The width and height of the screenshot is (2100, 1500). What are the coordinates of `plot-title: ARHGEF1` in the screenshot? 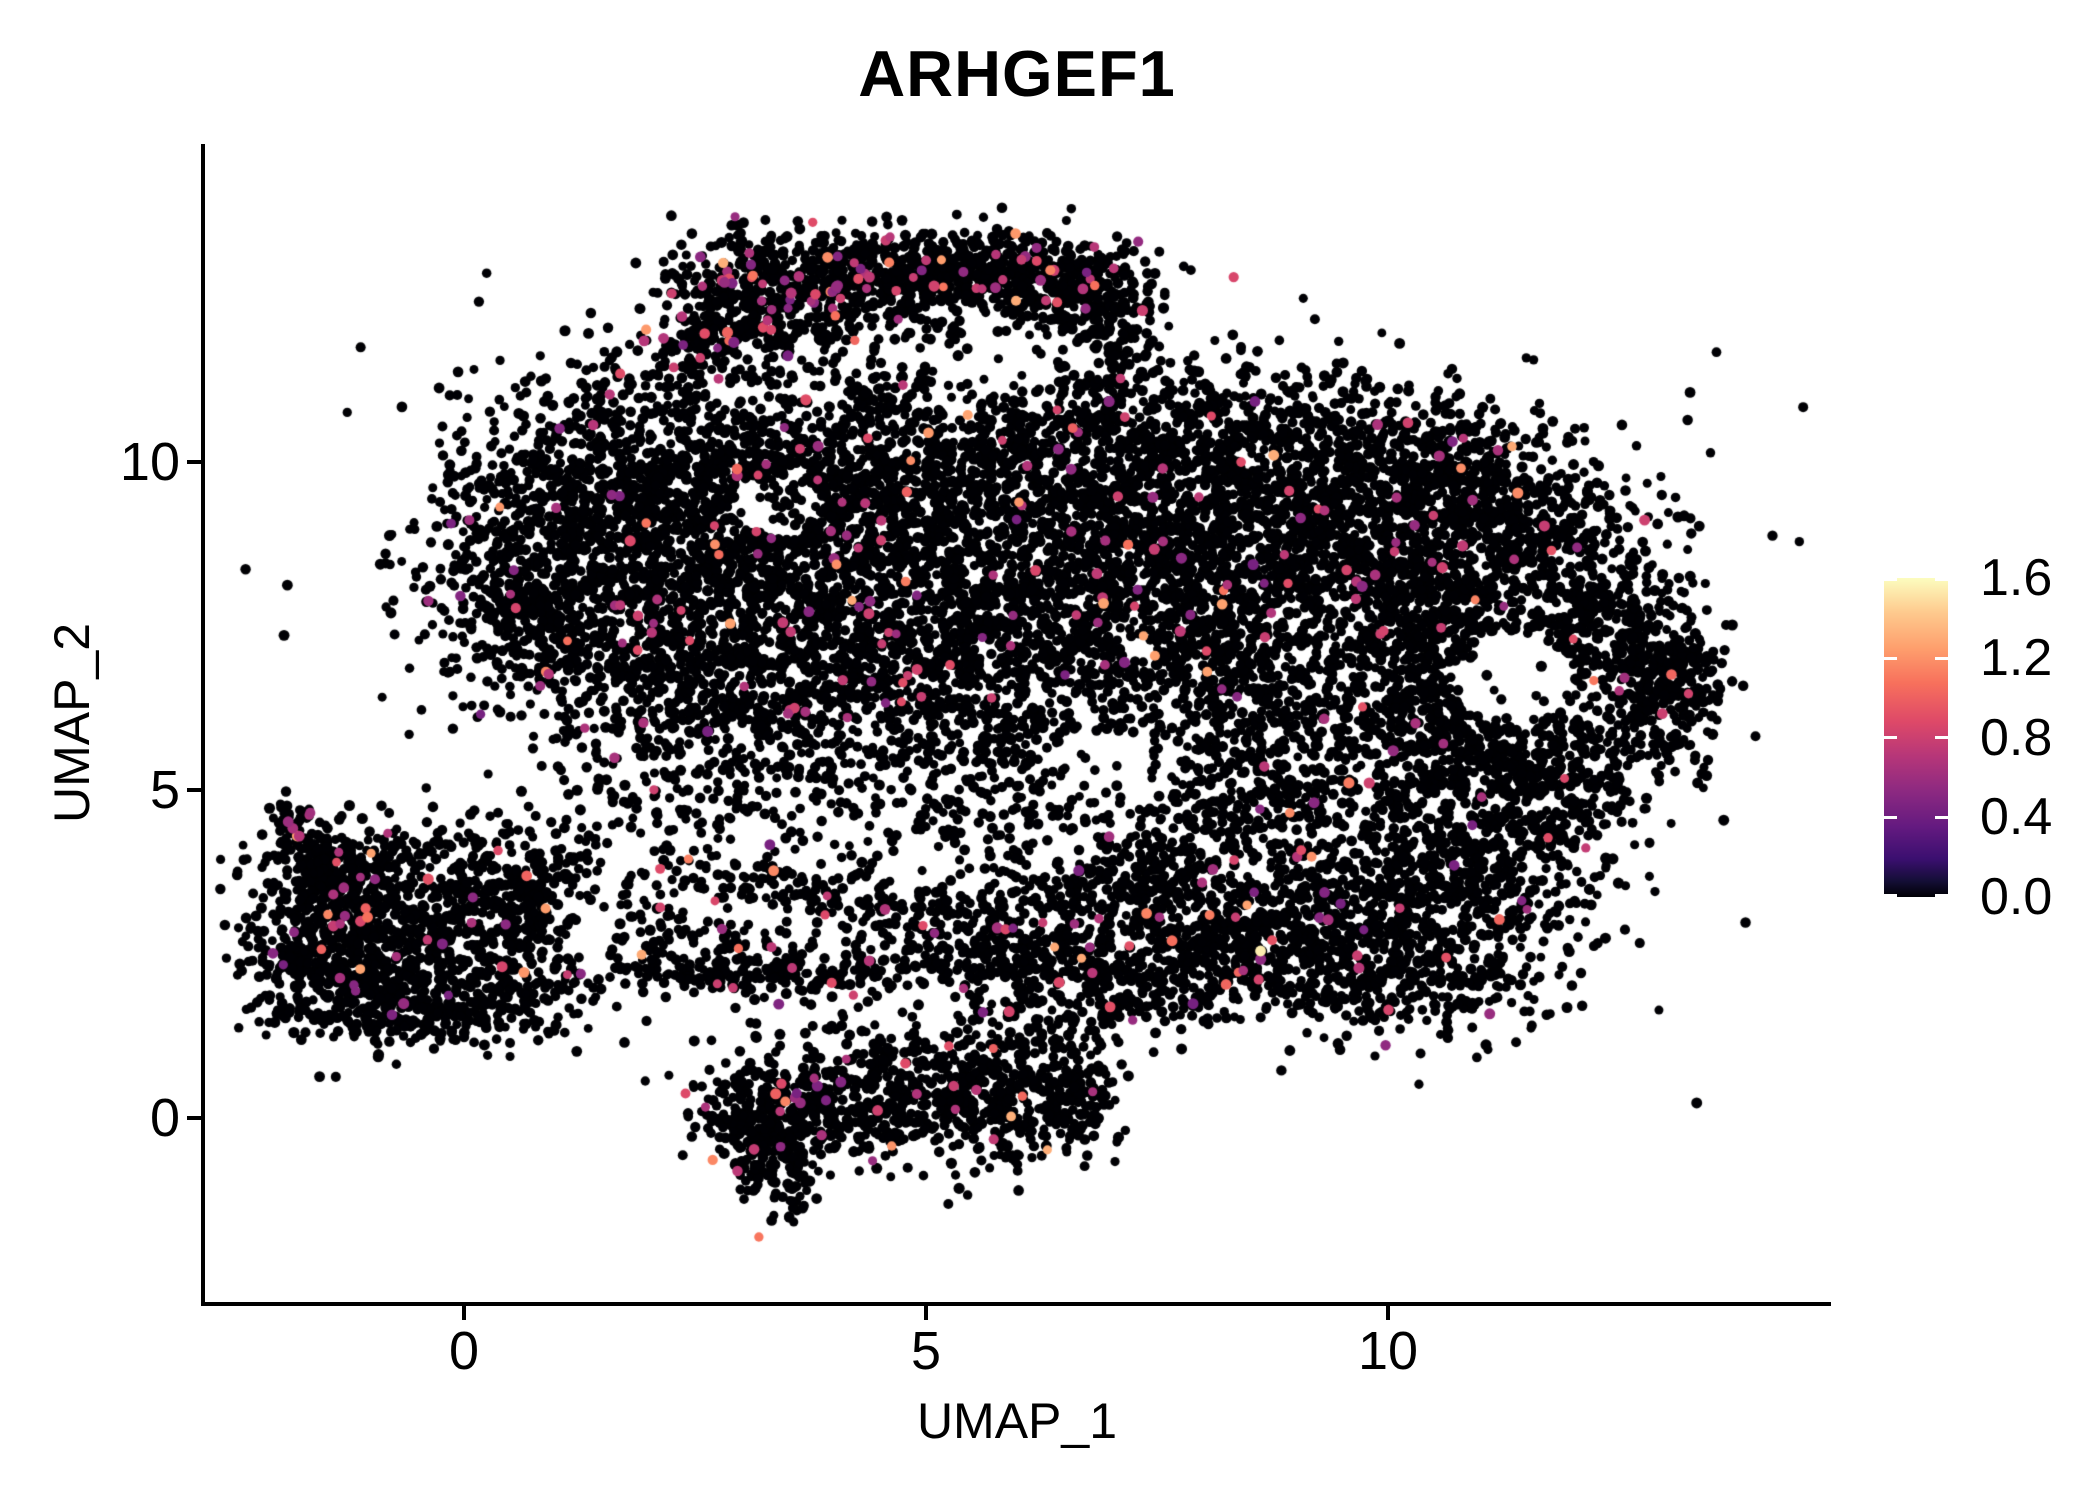 It's located at (1017, 73).